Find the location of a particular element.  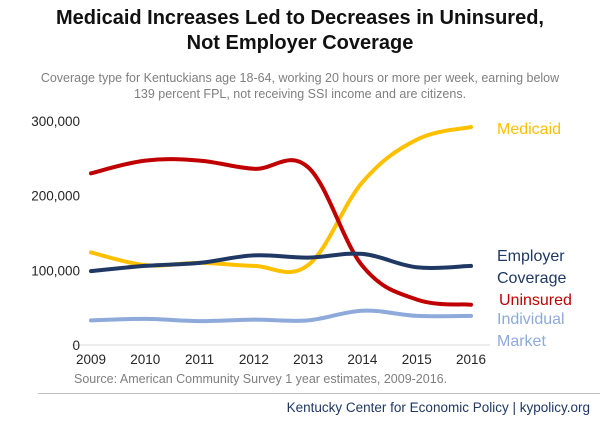

series-label-individual-market: Market is located at coordinates (521, 341).